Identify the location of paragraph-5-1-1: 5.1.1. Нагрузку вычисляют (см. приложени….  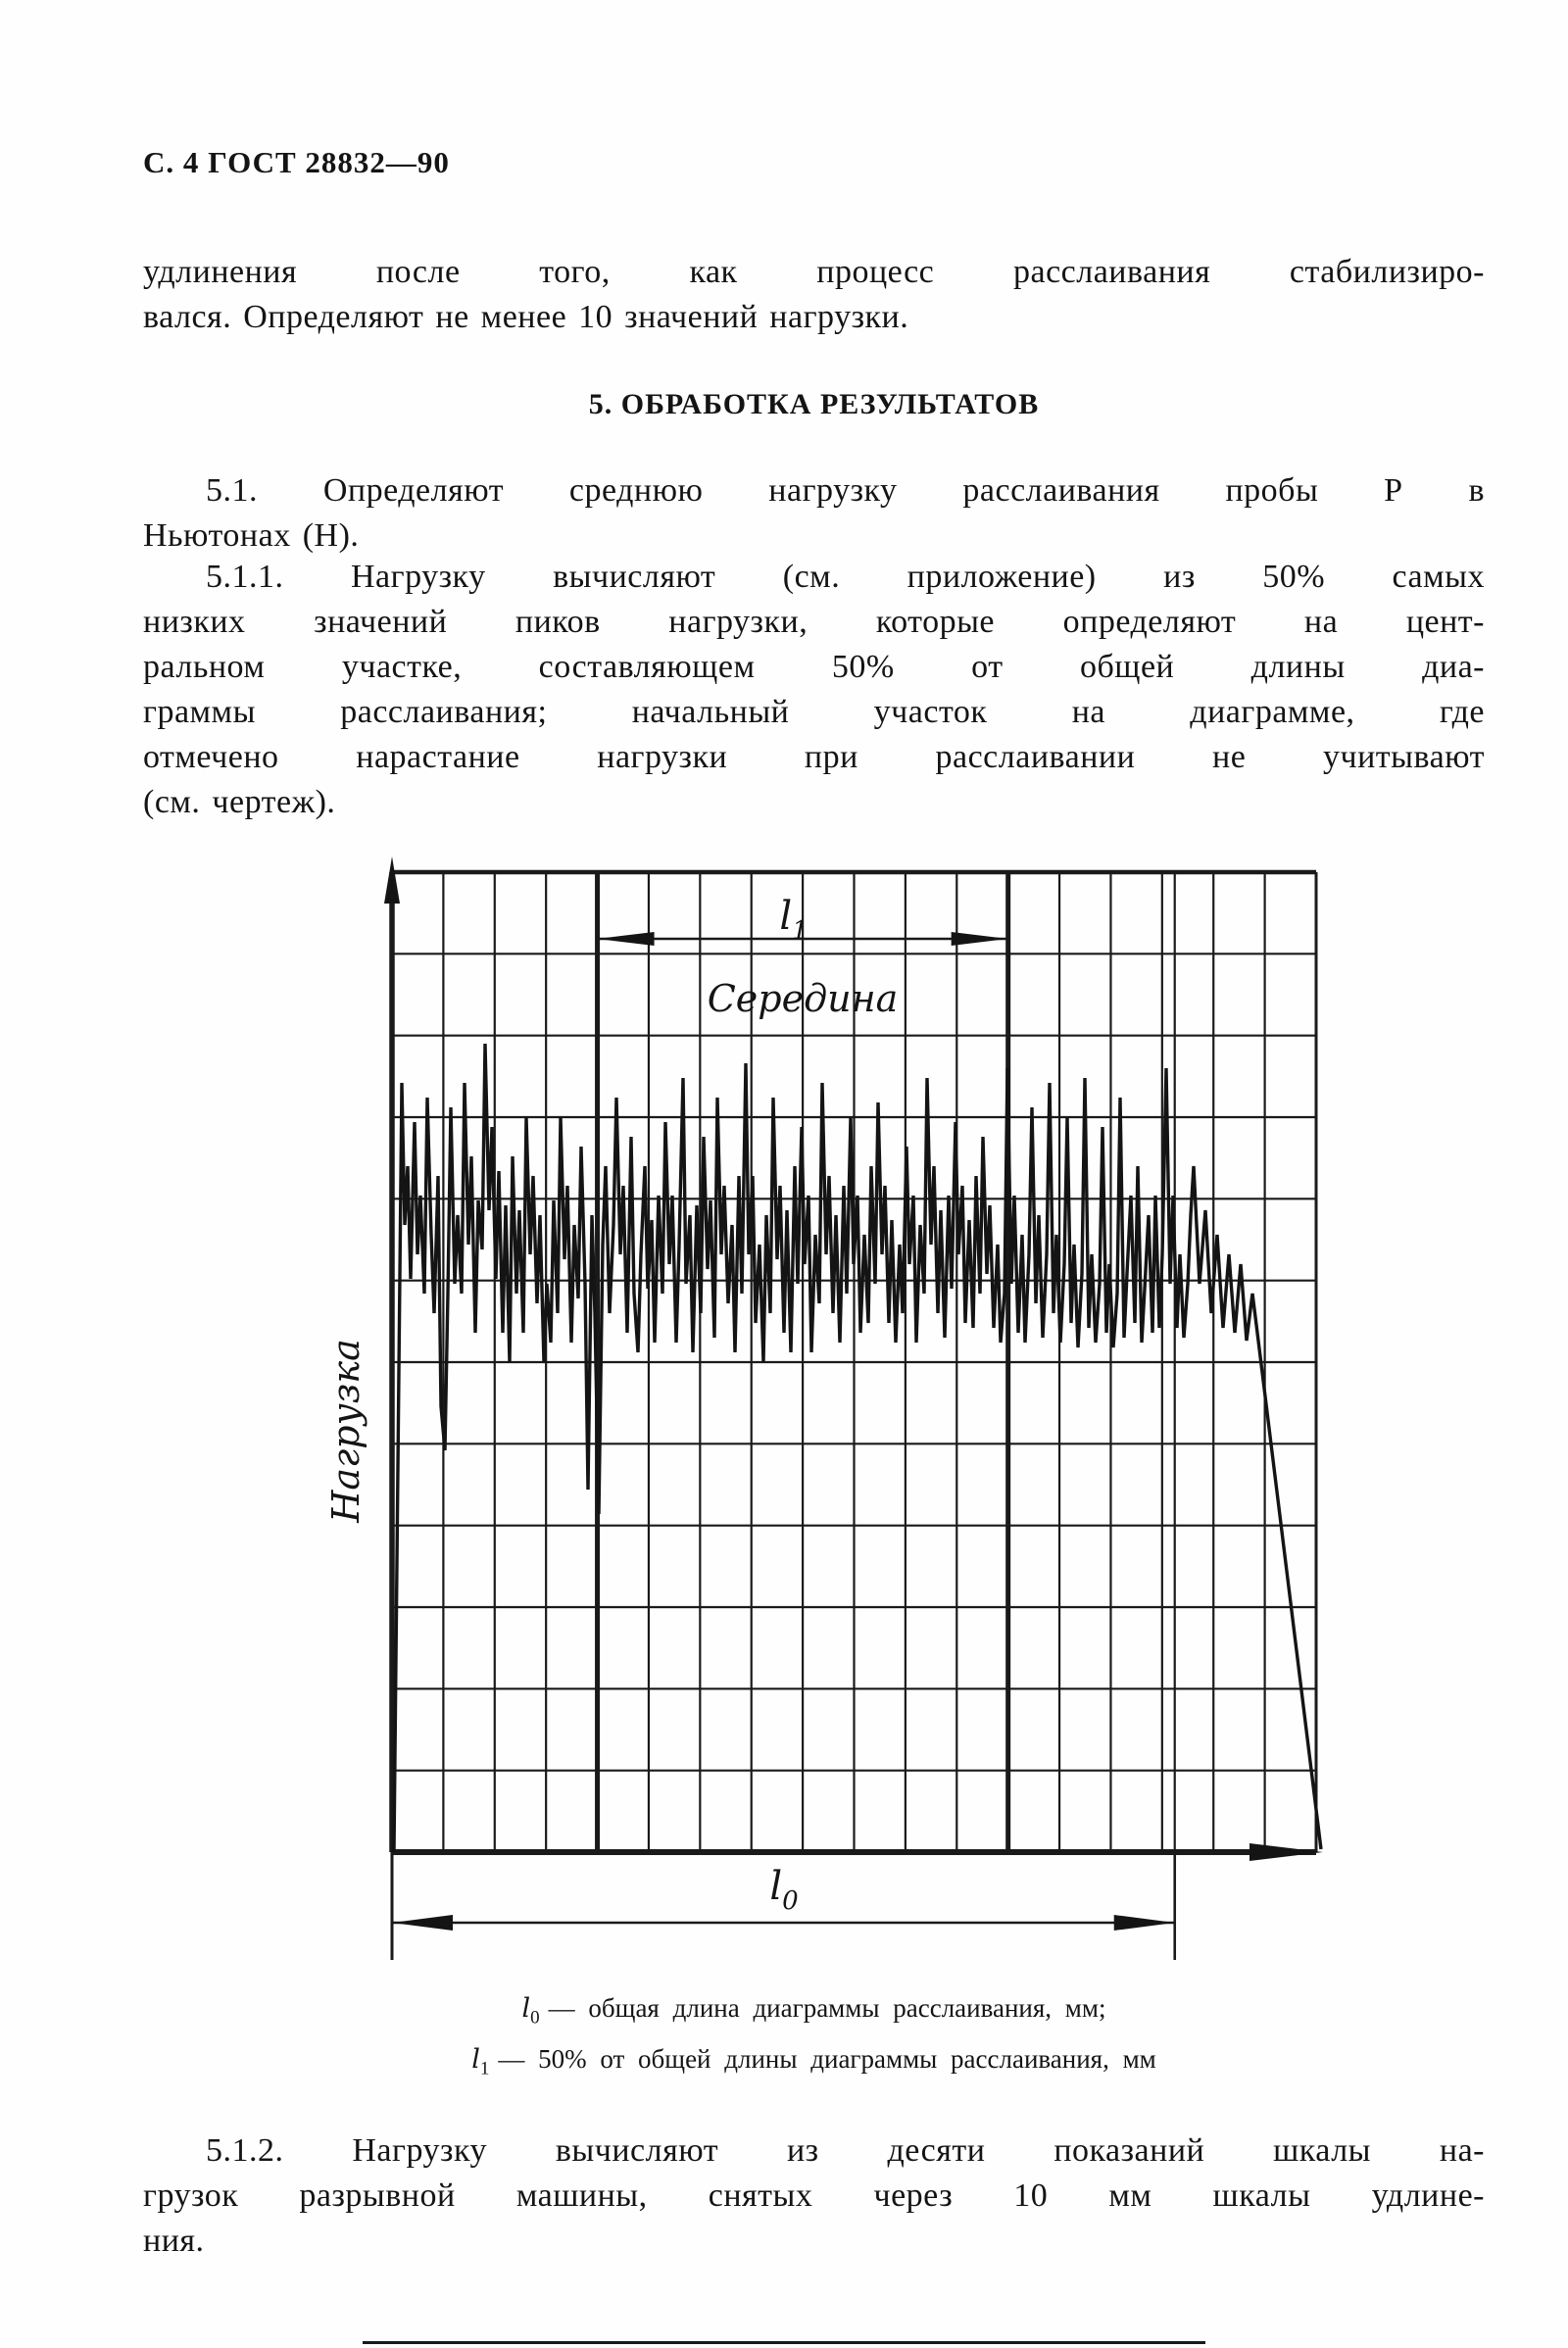
(814, 690).